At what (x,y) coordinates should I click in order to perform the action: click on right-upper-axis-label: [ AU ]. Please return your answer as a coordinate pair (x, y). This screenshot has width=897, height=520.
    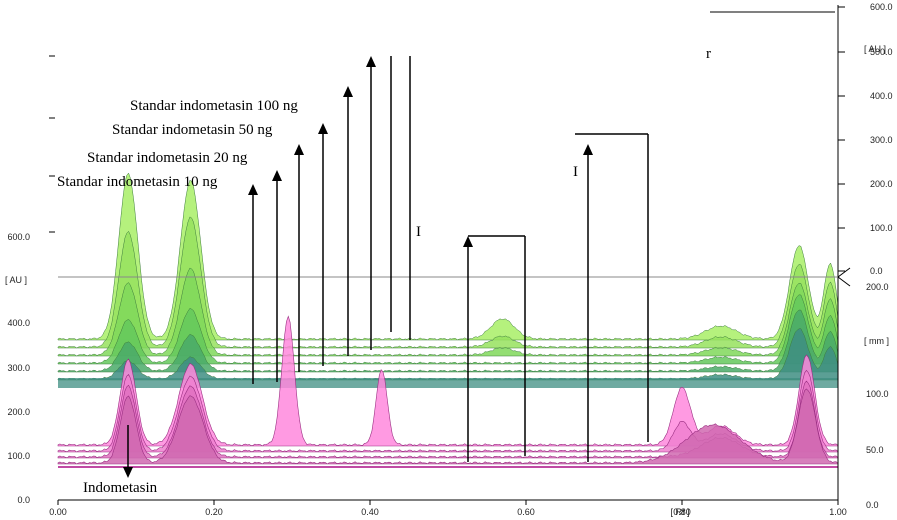
    Looking at the image, I should click on (875, 49).